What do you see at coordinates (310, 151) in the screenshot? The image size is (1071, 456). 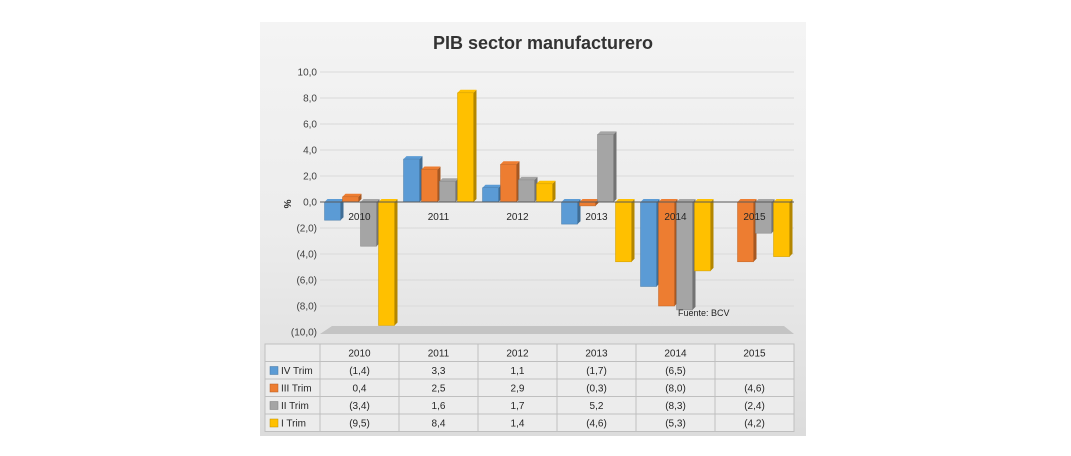 I see `y-tick-label: 4,0` at bounding box center [310, 151].